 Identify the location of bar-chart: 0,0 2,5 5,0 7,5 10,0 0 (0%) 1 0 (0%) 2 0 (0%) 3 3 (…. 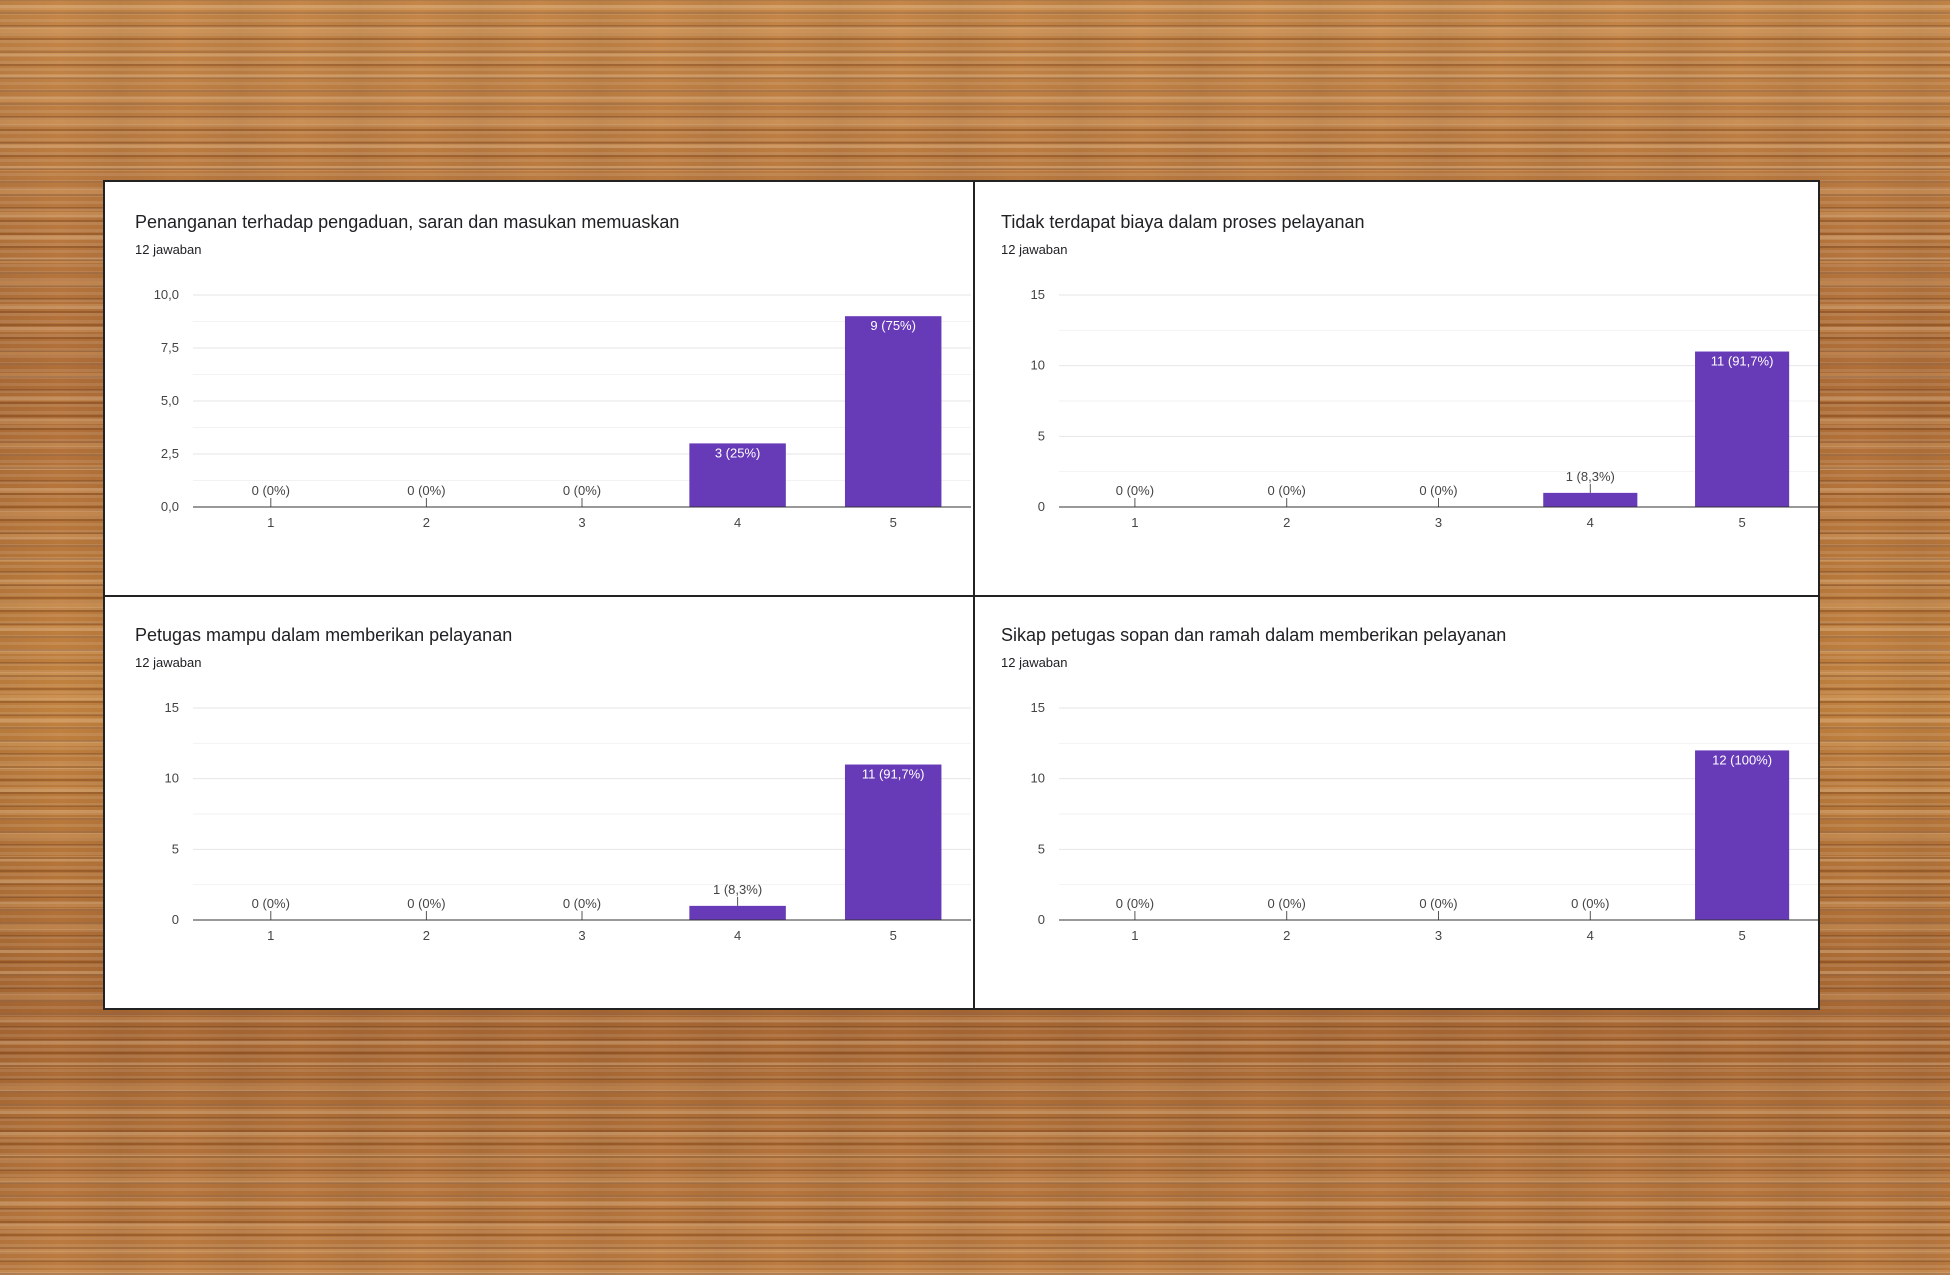
(562, 408).